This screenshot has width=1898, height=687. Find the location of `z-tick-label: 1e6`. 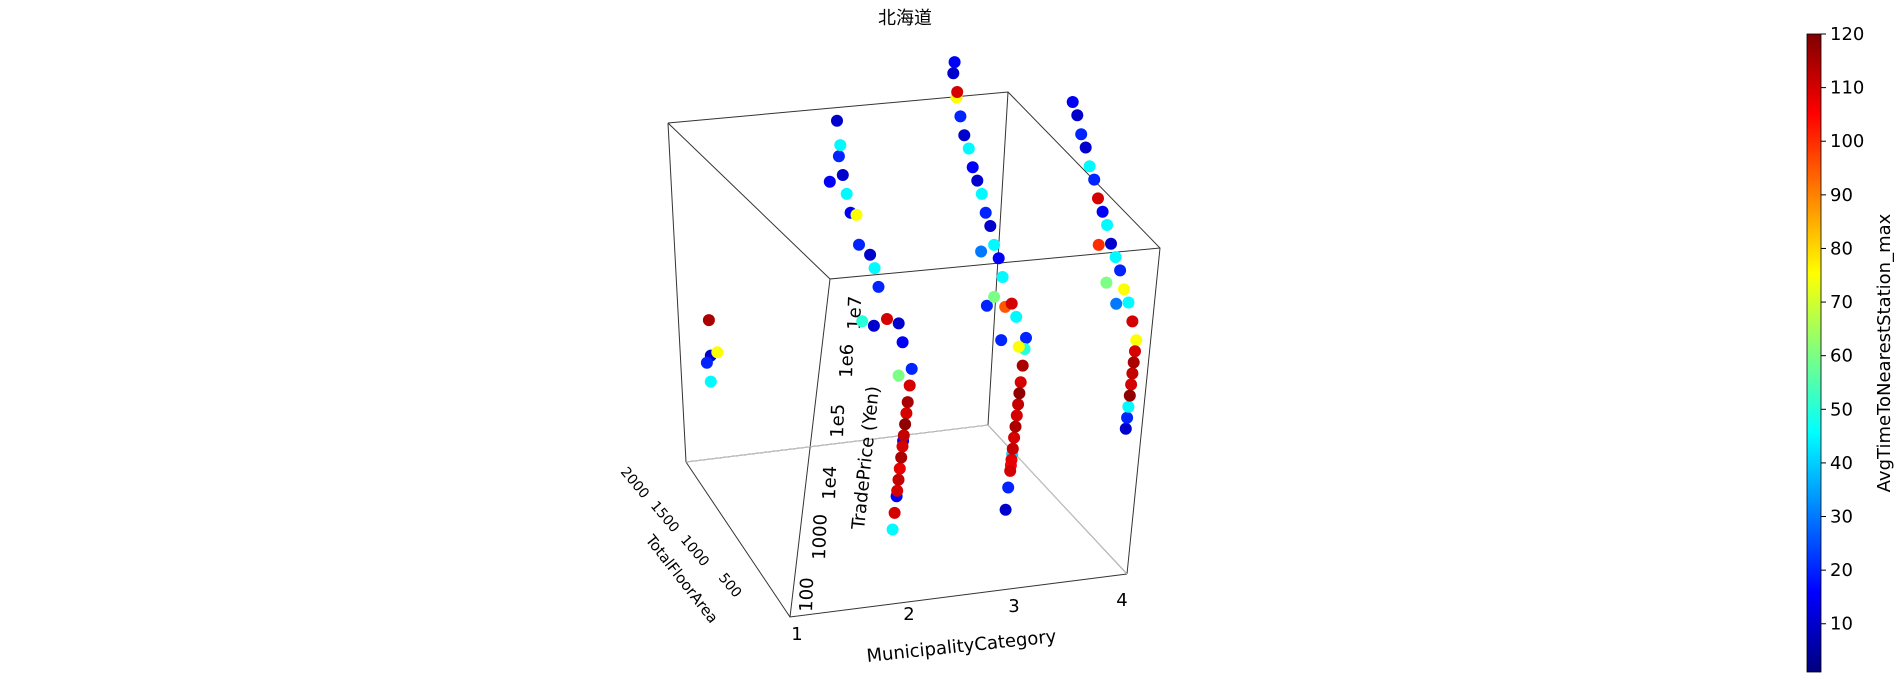

z-tick-label: 1e6 is located at coordinates (847, 360).